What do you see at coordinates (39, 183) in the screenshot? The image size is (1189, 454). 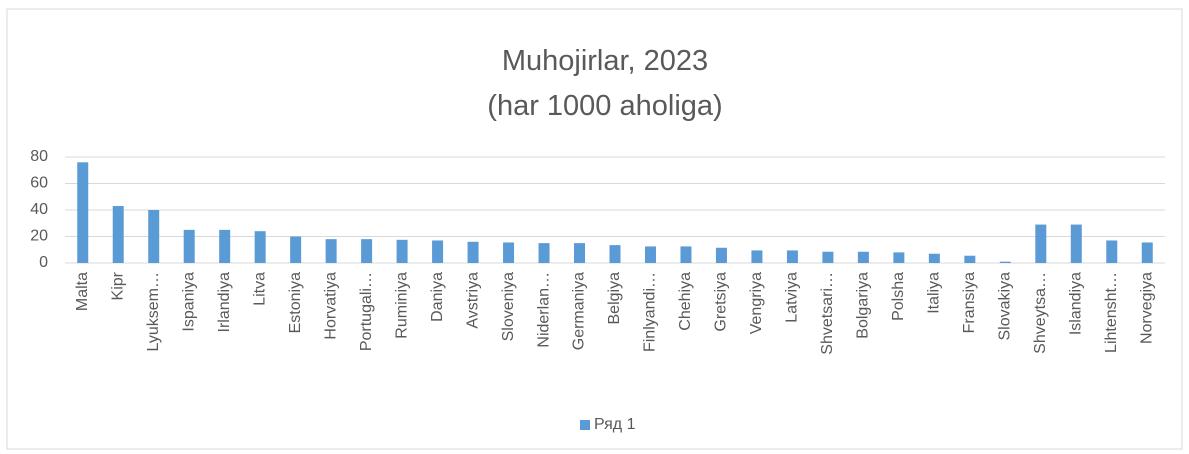 I see `y-tick-label: 60` at bounding box center [39, 183].